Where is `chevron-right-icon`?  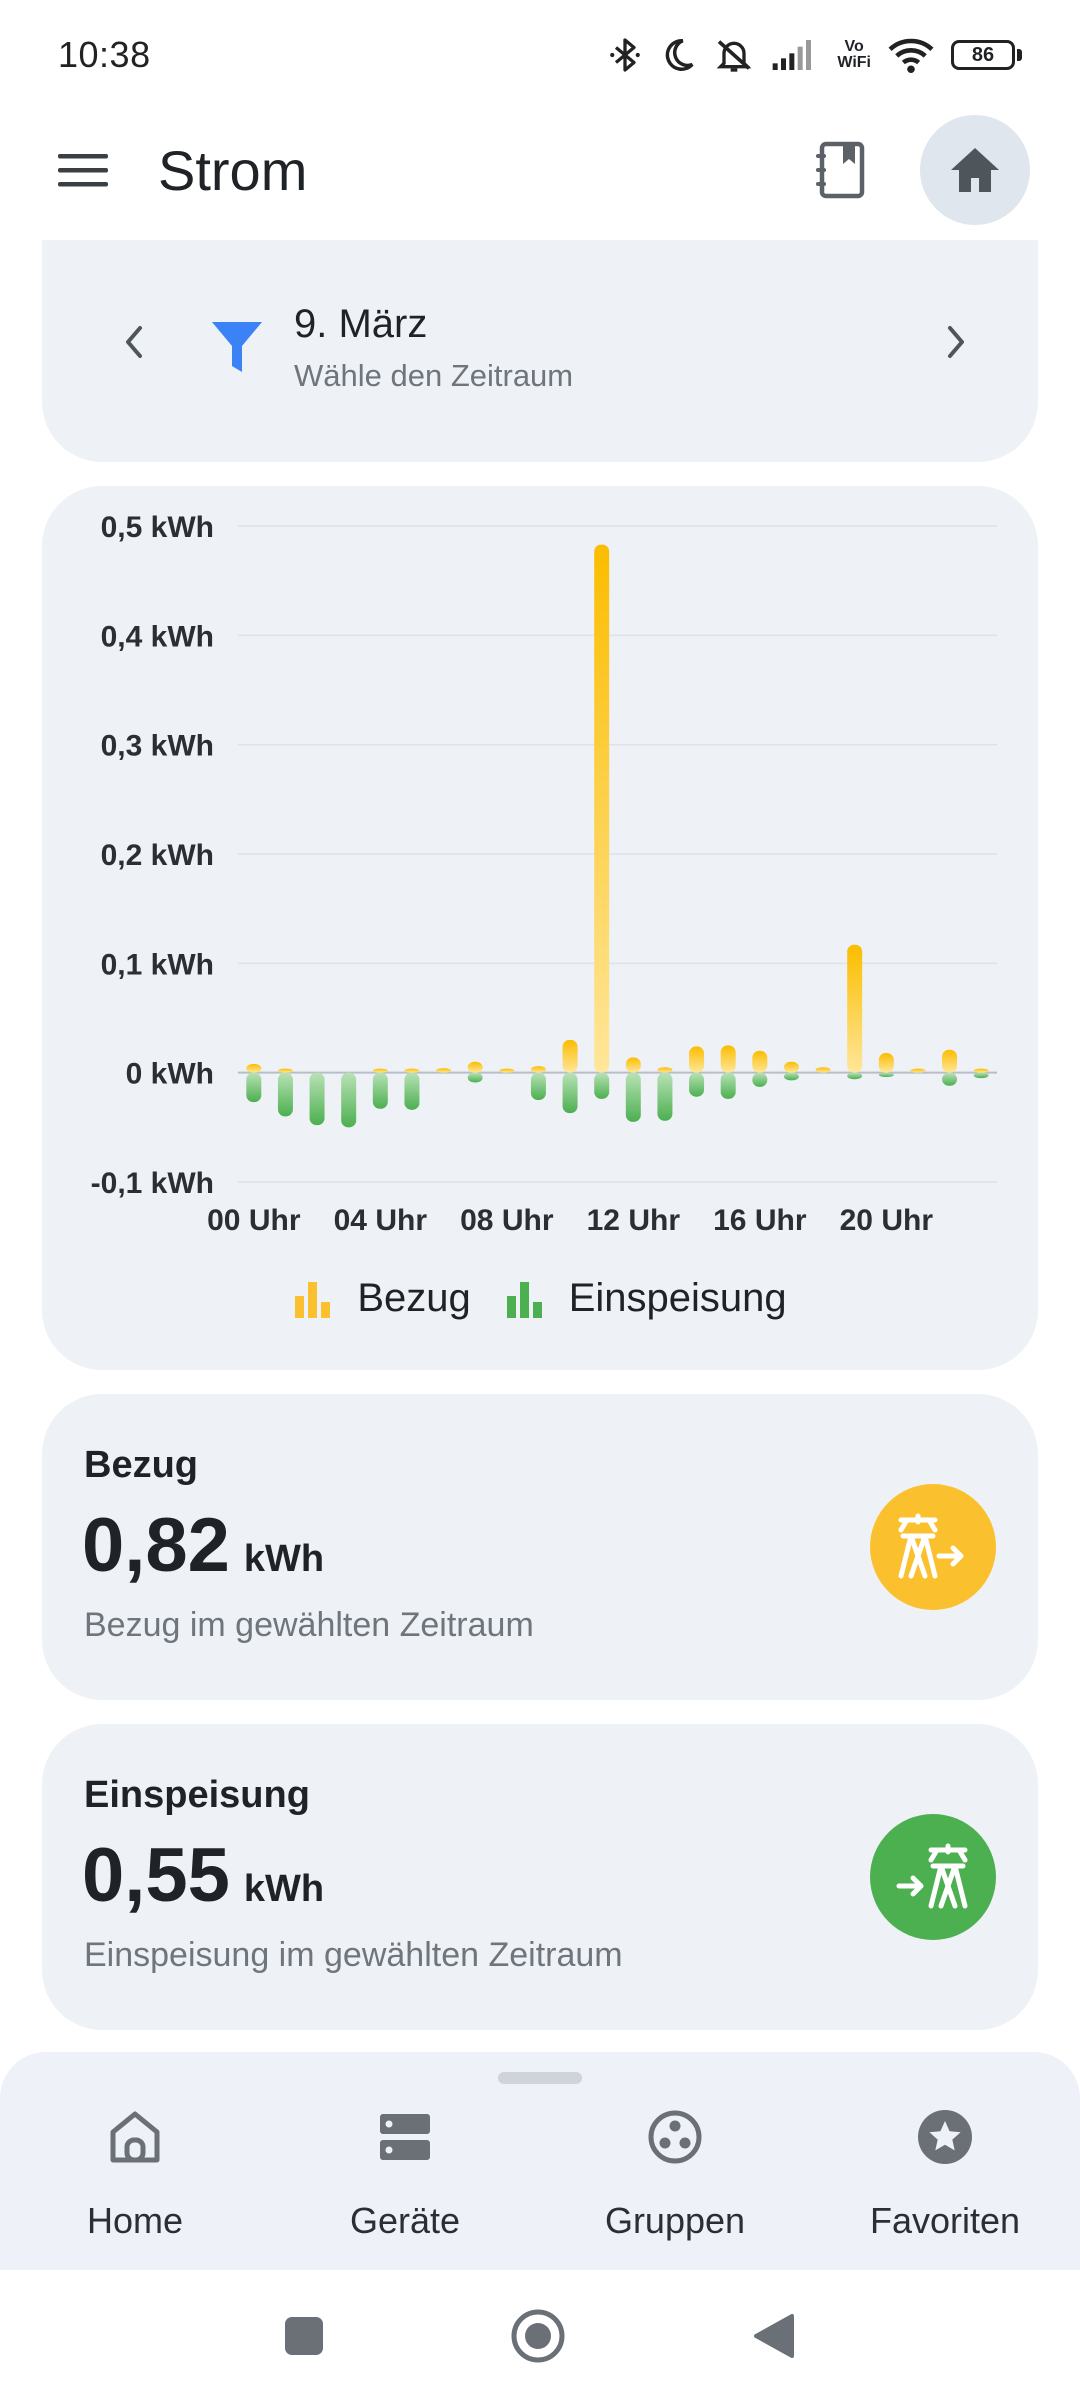 chevron-right-icon is located at coordinates (956, 342).